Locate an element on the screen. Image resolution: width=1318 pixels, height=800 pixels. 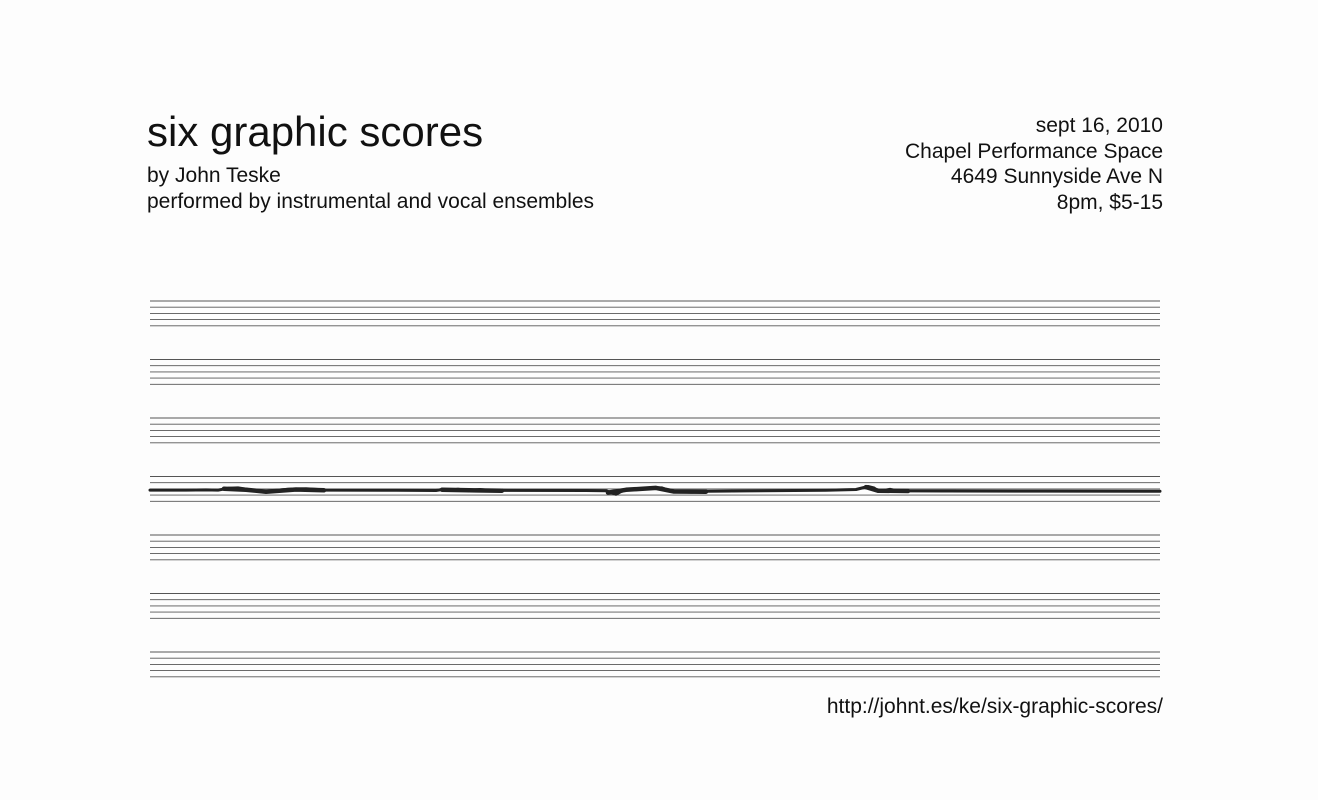
composer-byline: by John Teske is located at coordinates (214, 176).